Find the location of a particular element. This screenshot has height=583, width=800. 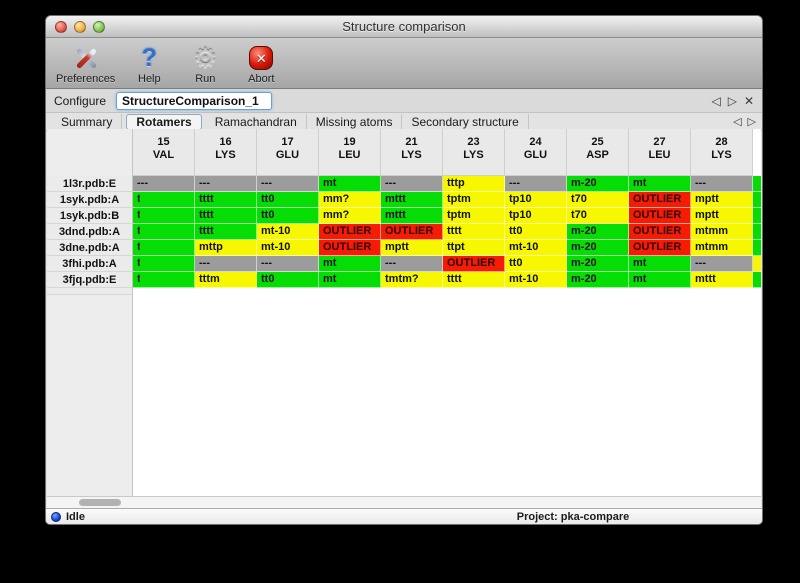

tab-rotamers: Rotamers is located at coordinates (164, 121).